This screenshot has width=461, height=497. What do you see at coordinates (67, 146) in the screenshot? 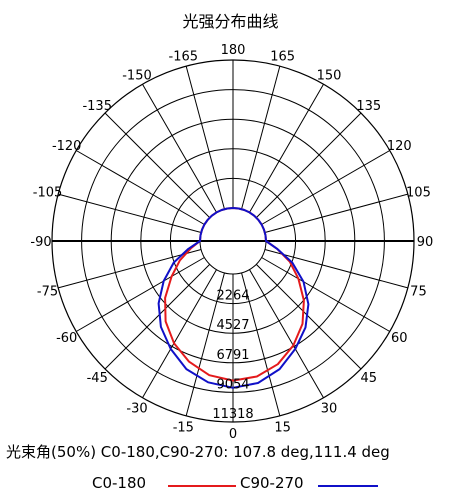
I see `angle-label: -120` at bounding box center [67, 146].